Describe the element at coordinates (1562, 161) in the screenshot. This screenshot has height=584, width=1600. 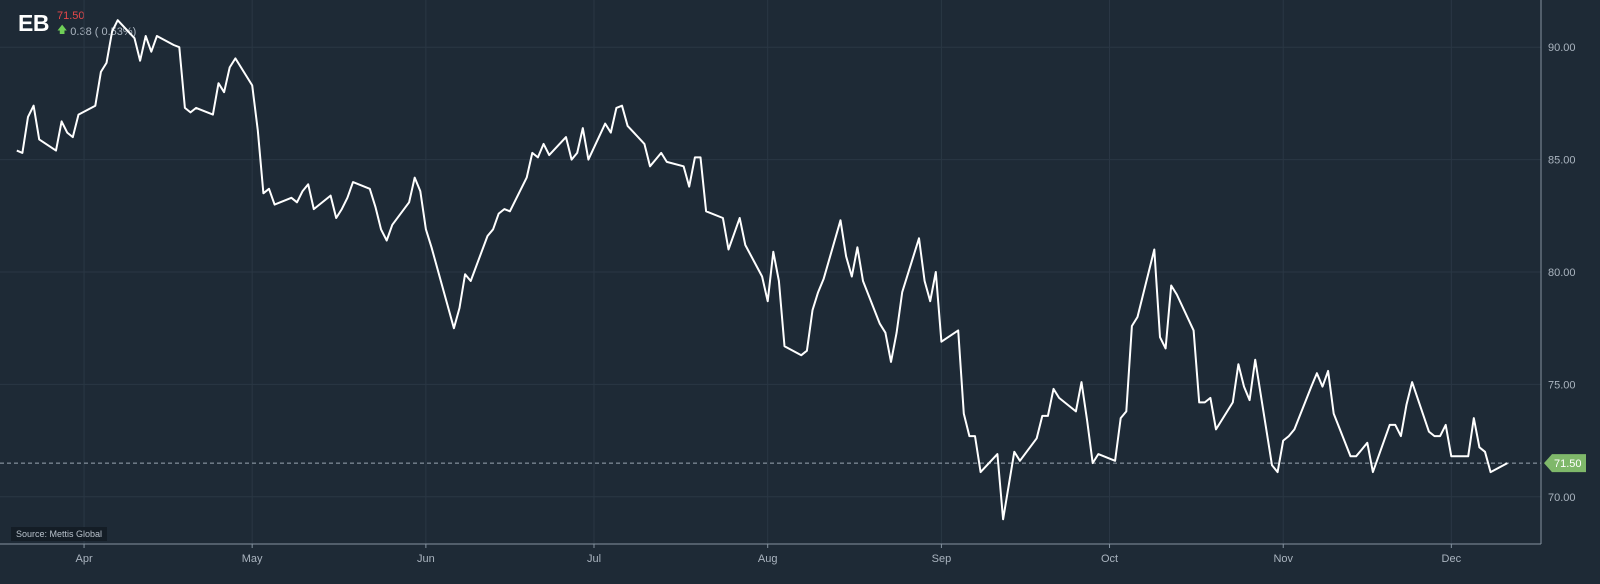
I see `y-tick-label: 85.00` at that location.